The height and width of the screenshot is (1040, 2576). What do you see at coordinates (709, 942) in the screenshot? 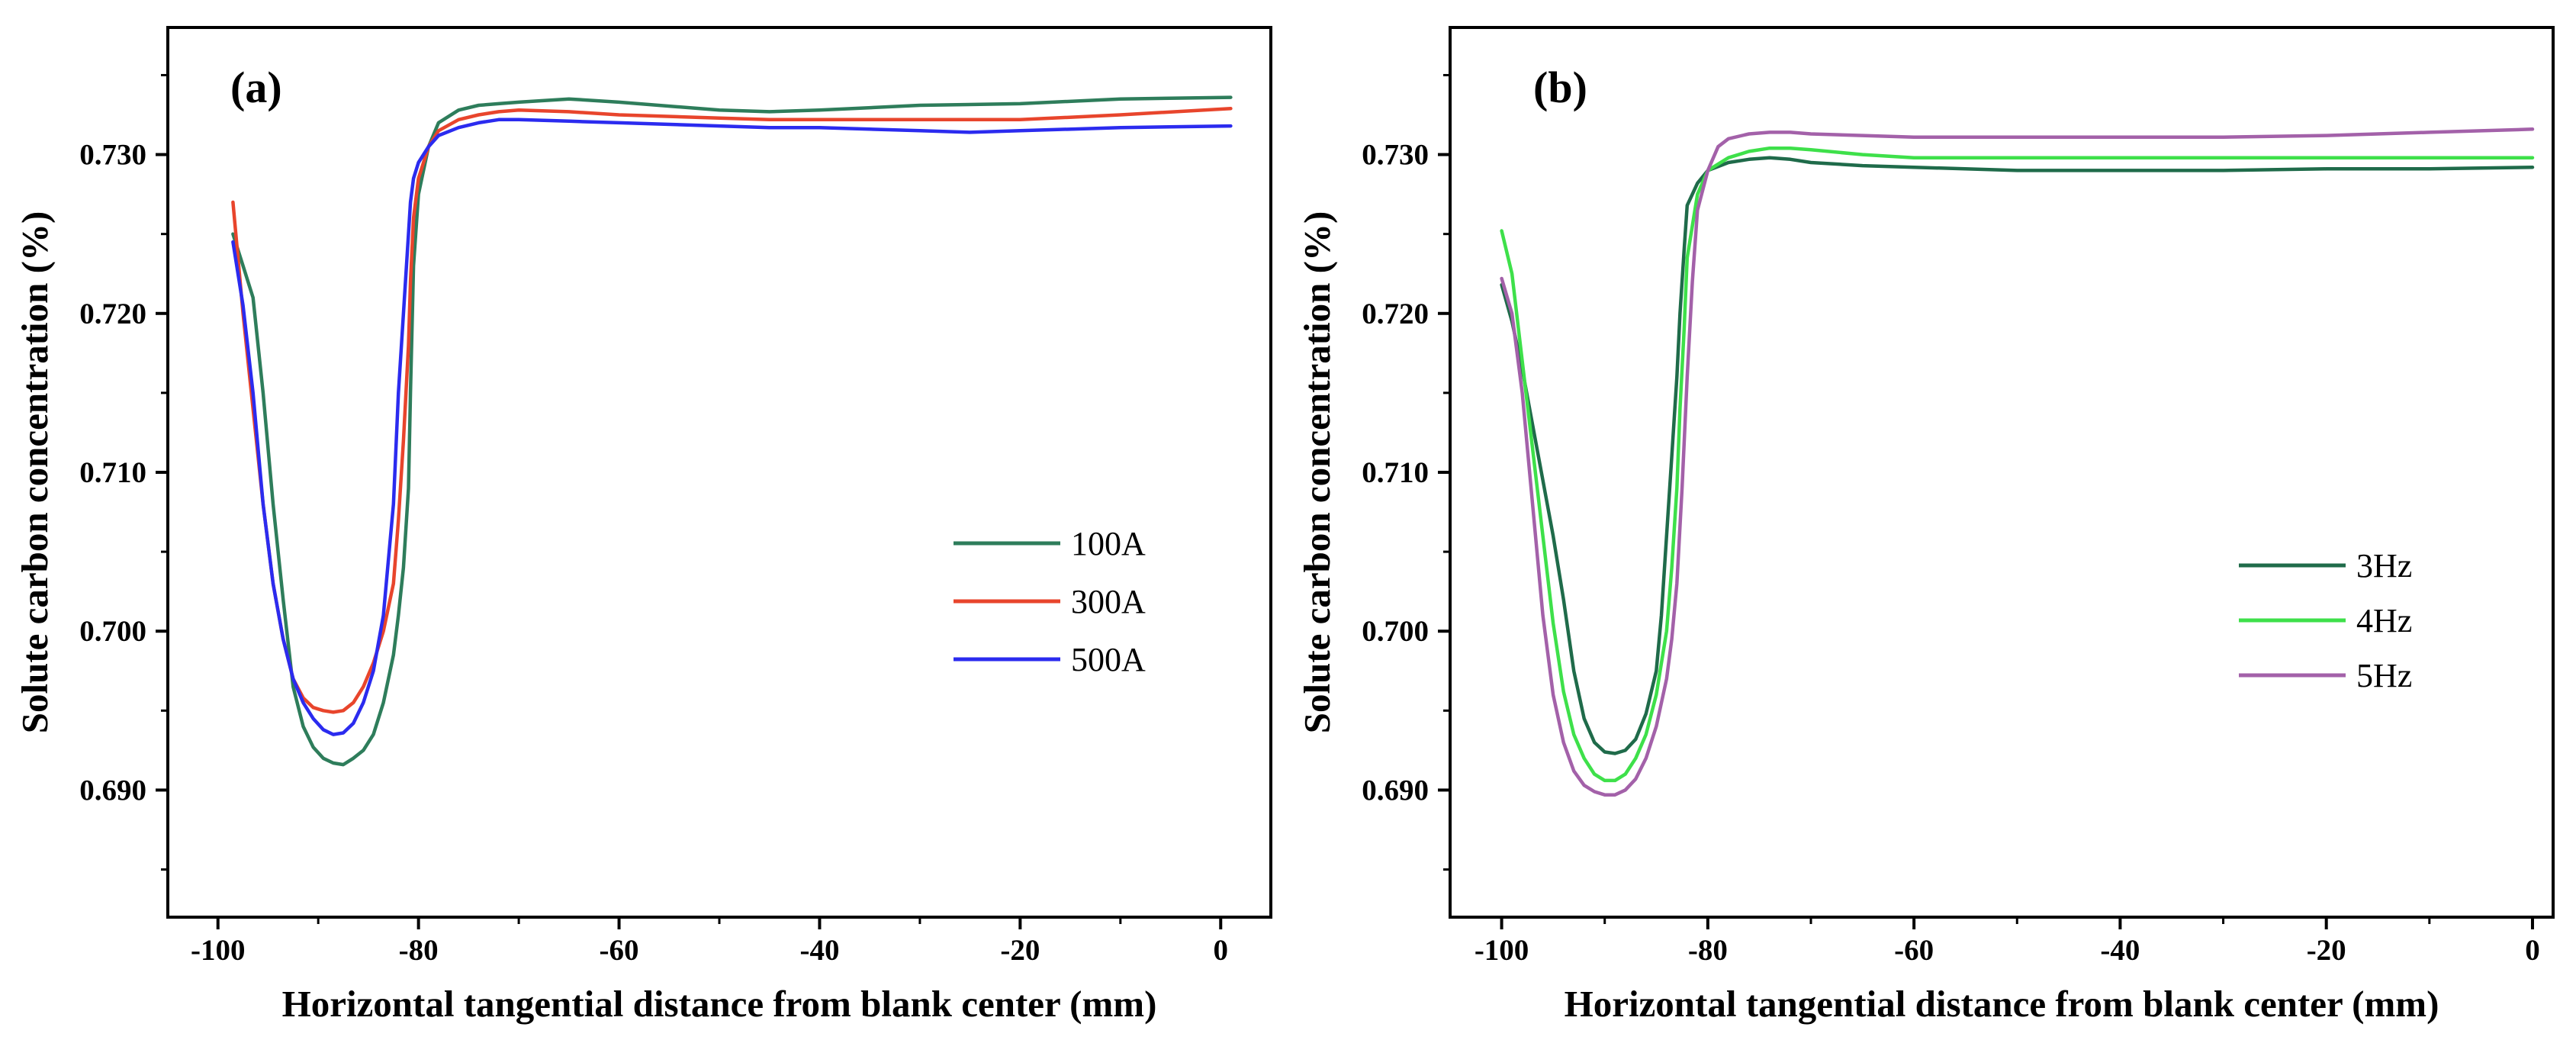
I see `x-axis-a: -100 -80 -60 -40 -20 0` at bounding box center [709, 942].